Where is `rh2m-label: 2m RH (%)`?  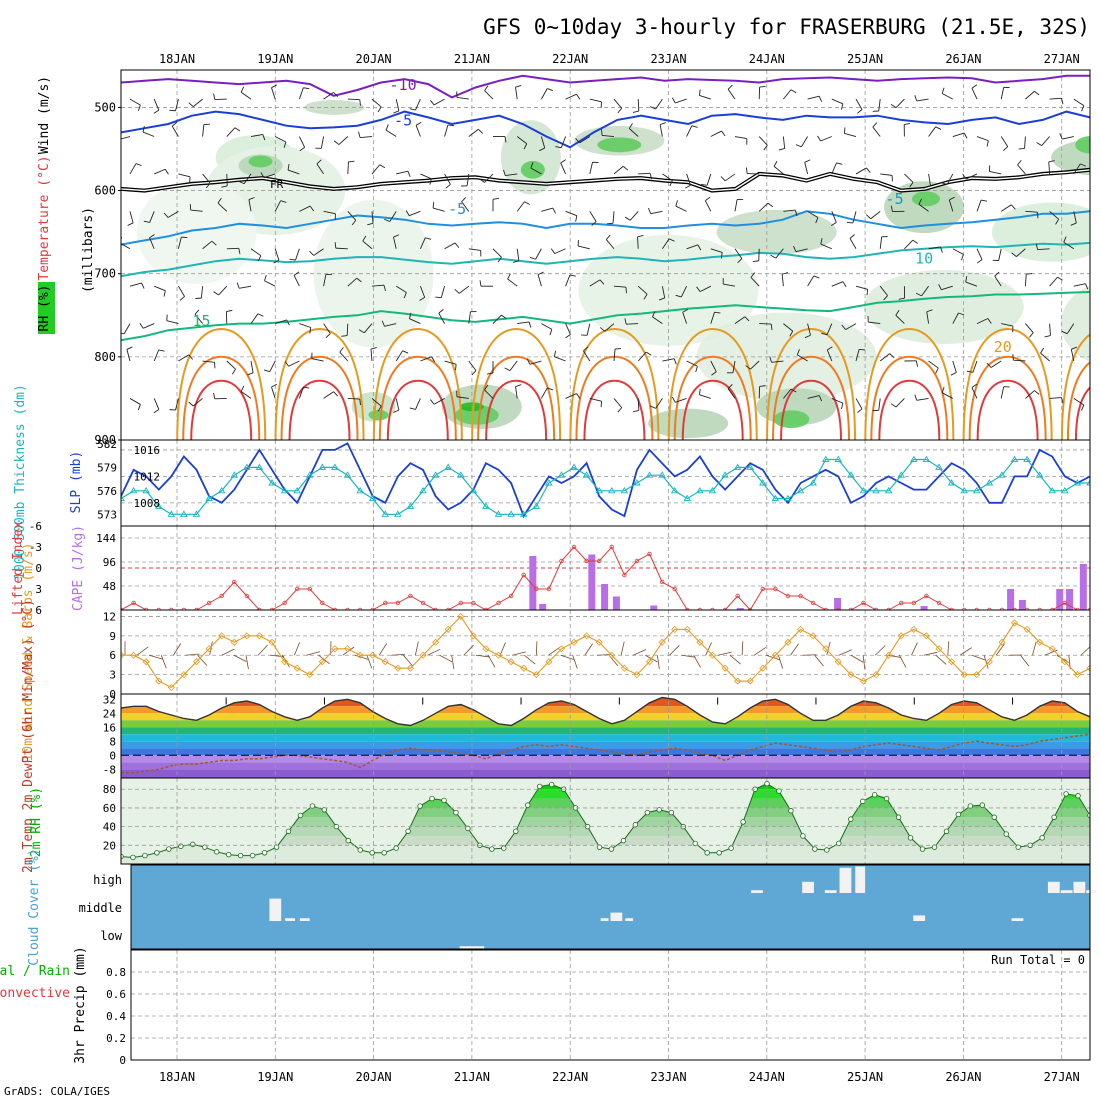 rh2m-label: 2m RH (%) is located at coordinates (36, 822).